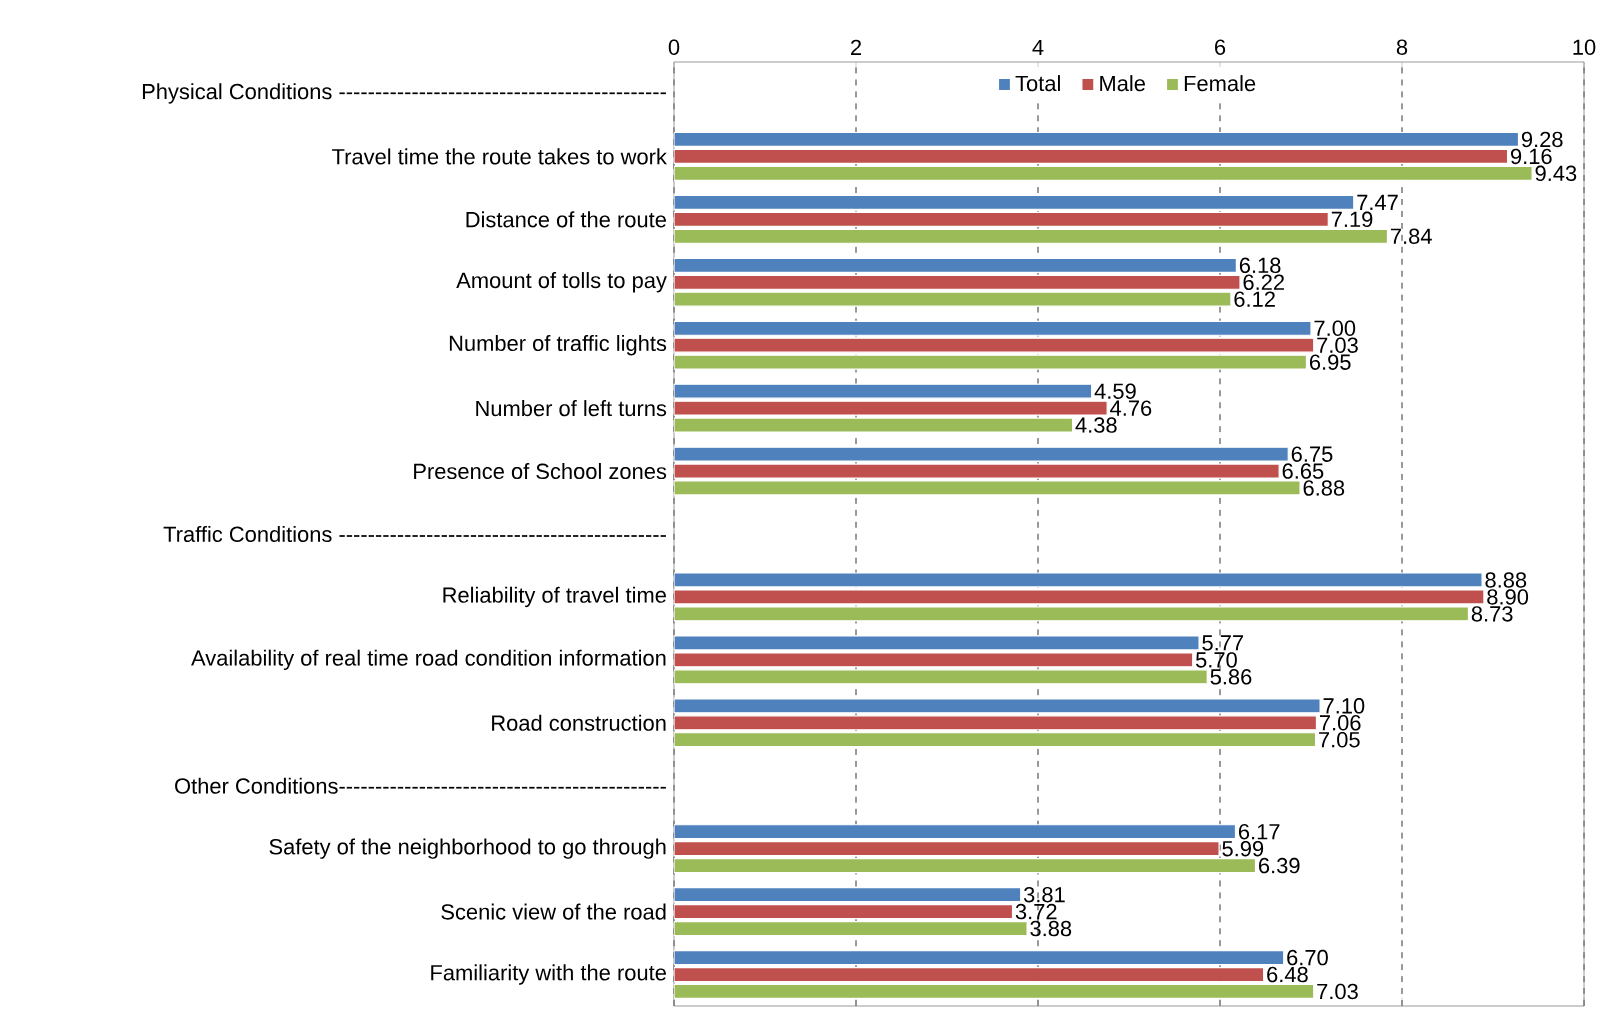 This screenshot has width=1610, height=1014. I want to click on data-label: 9.43, so click(1556, 173).